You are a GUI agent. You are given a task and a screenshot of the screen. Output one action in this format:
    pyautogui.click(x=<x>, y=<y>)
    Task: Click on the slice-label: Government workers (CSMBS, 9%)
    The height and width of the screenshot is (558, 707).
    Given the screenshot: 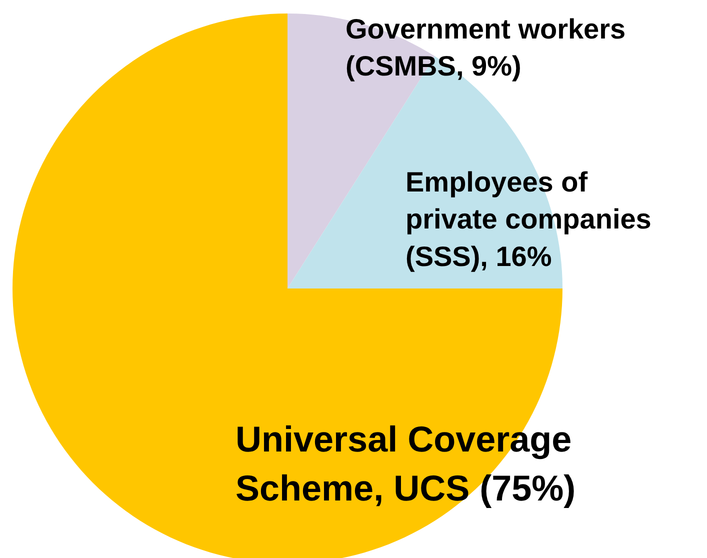 What is the action you would take?
    pyautogui.click(x=486, y=48)
    